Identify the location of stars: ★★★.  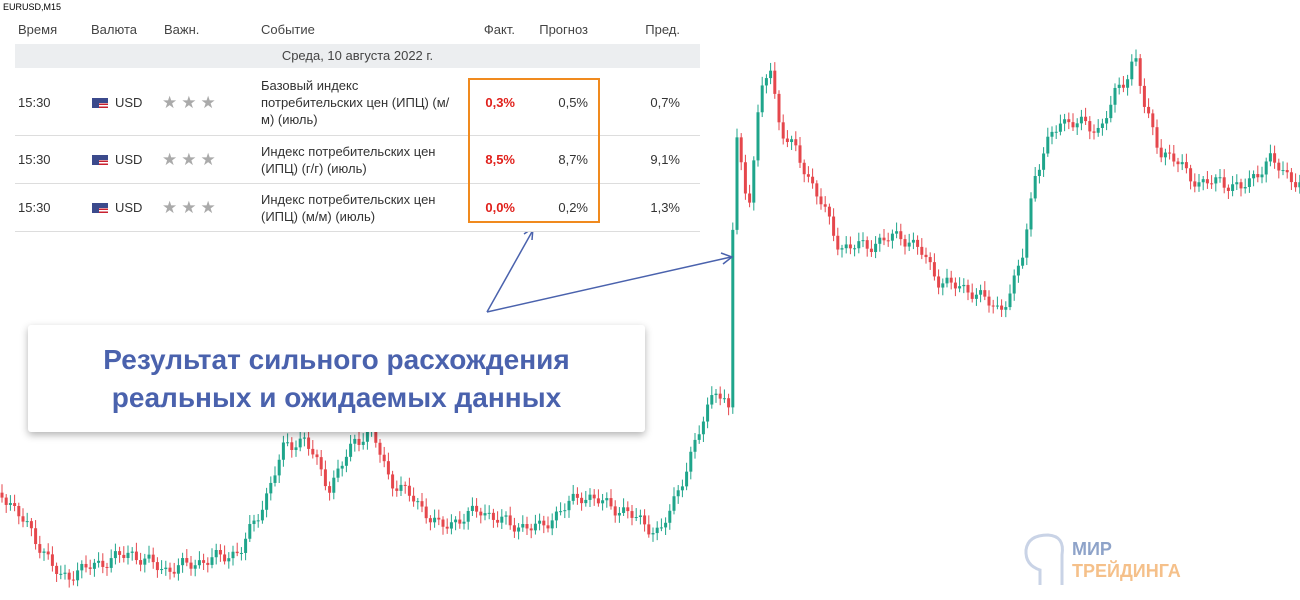
(191, 159).